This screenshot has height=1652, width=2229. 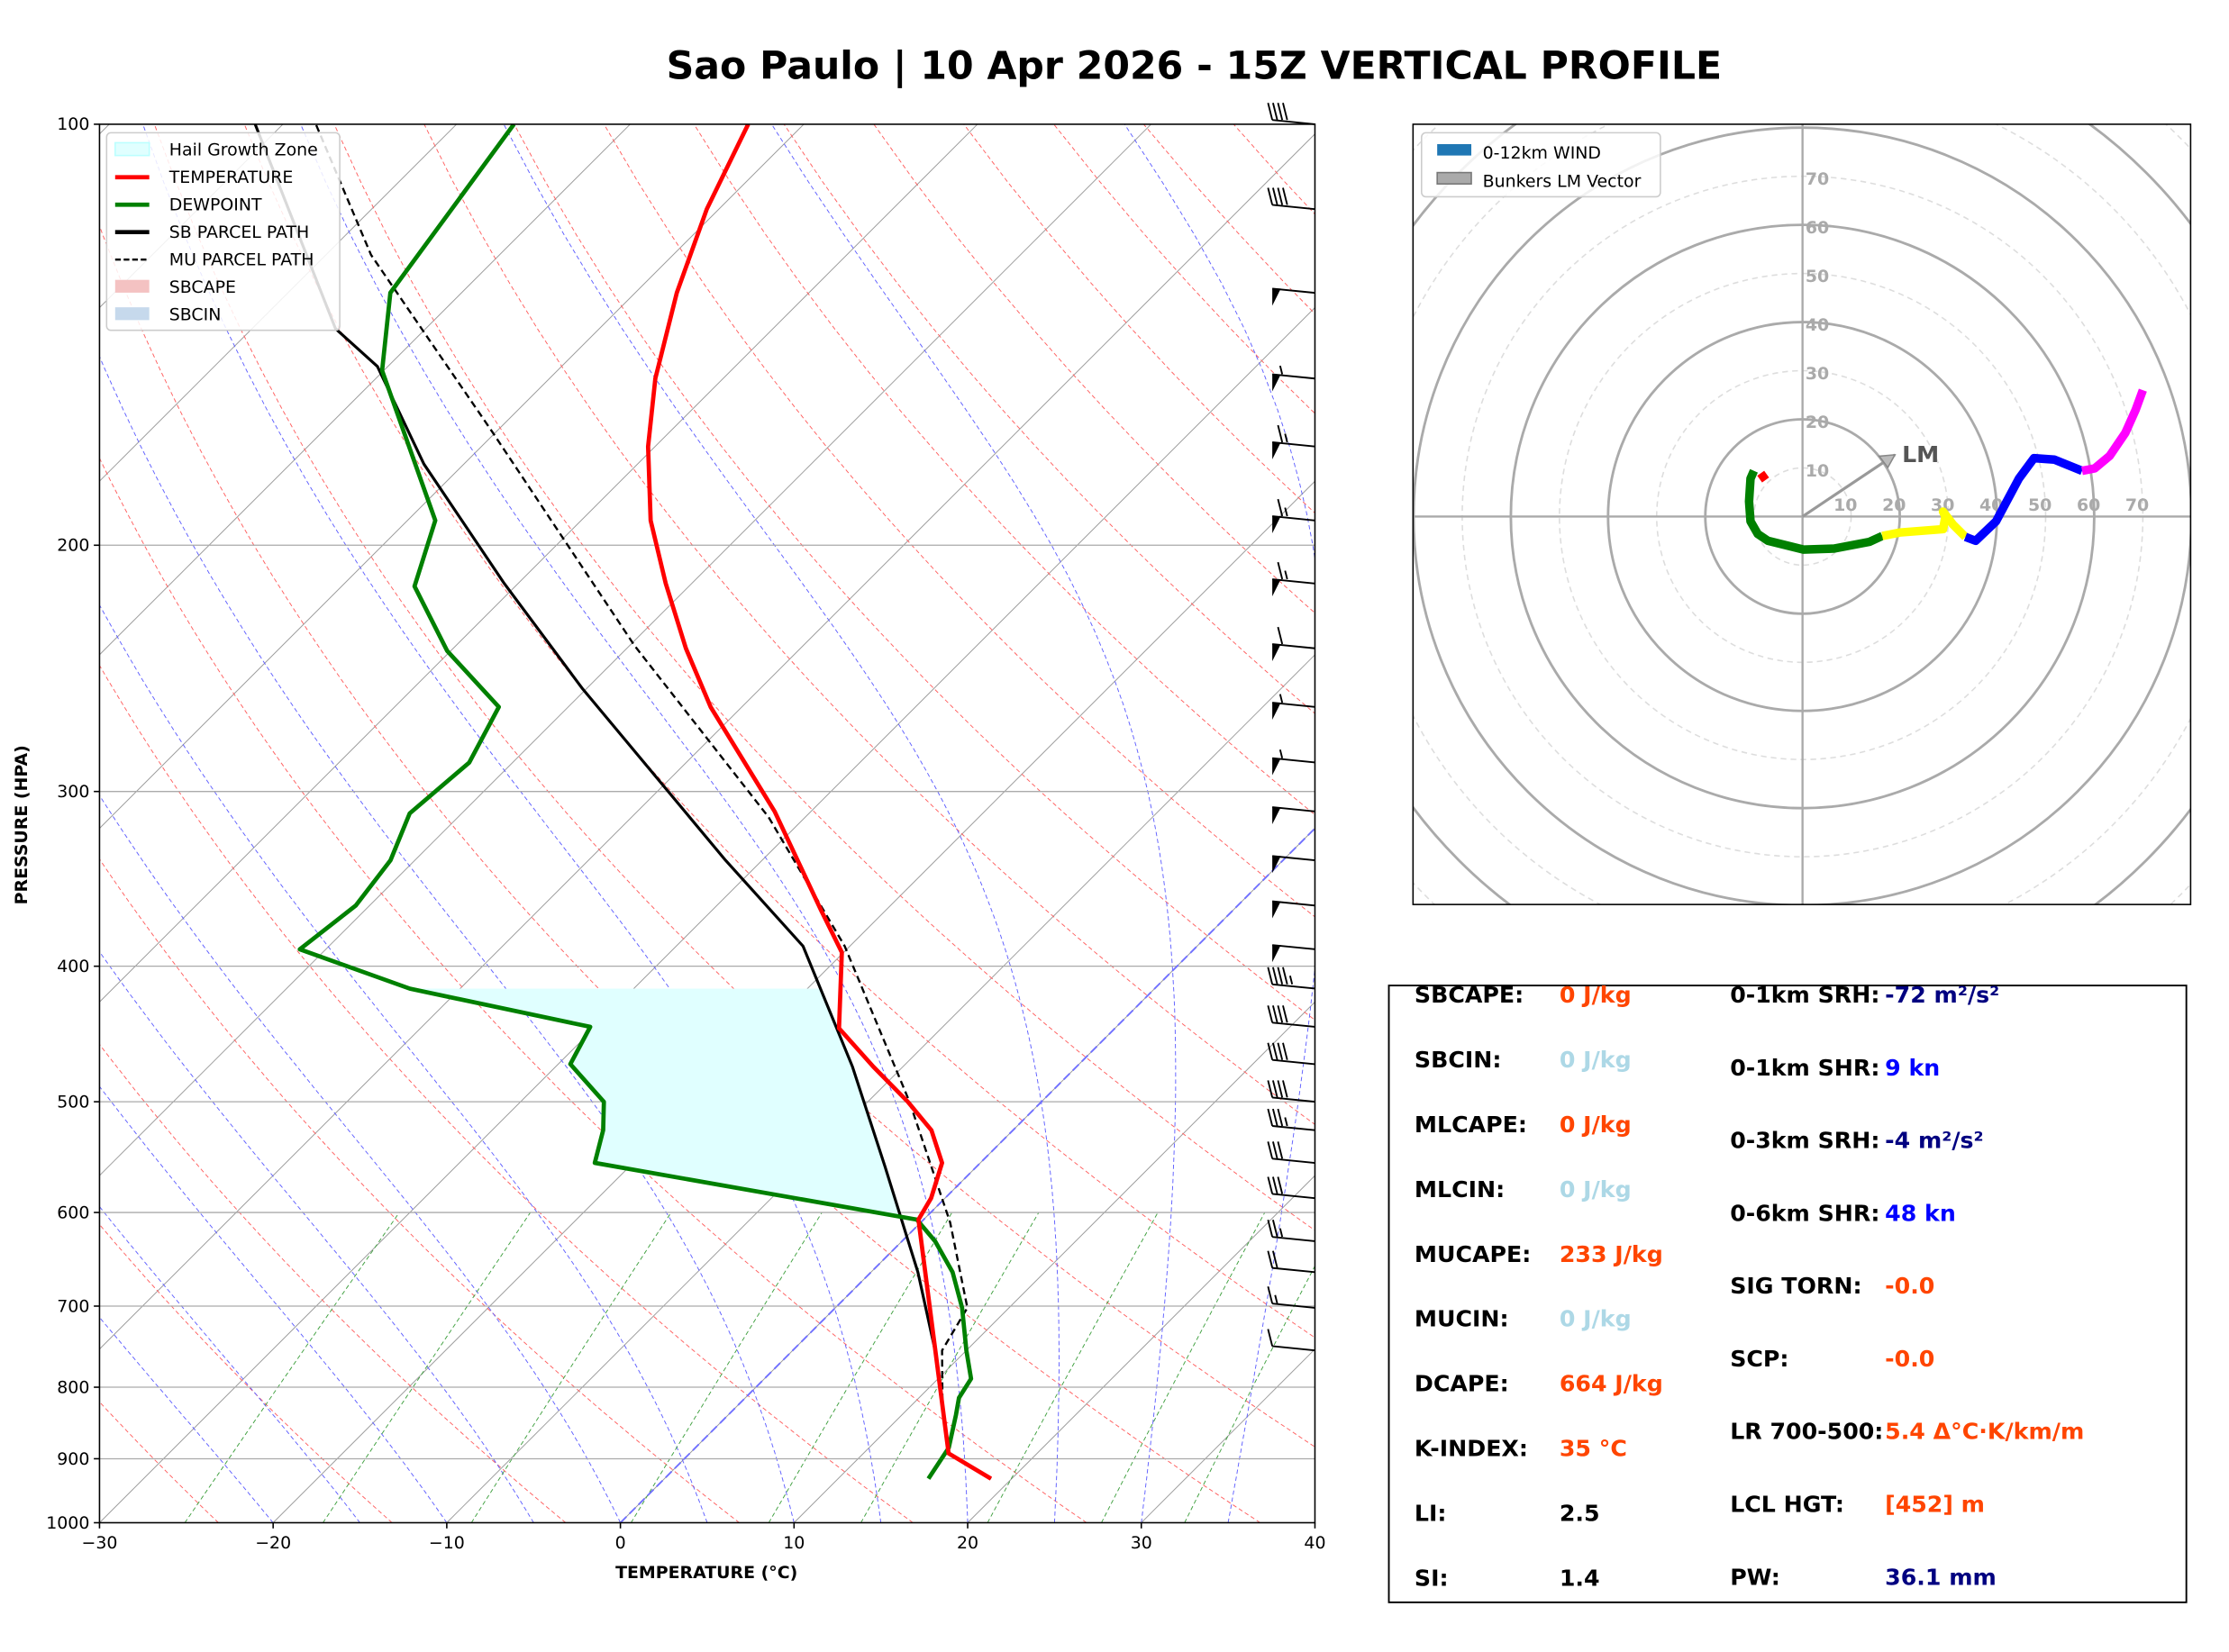 I want to click on stats-label: PW:, so click(x=1755, y=1577).